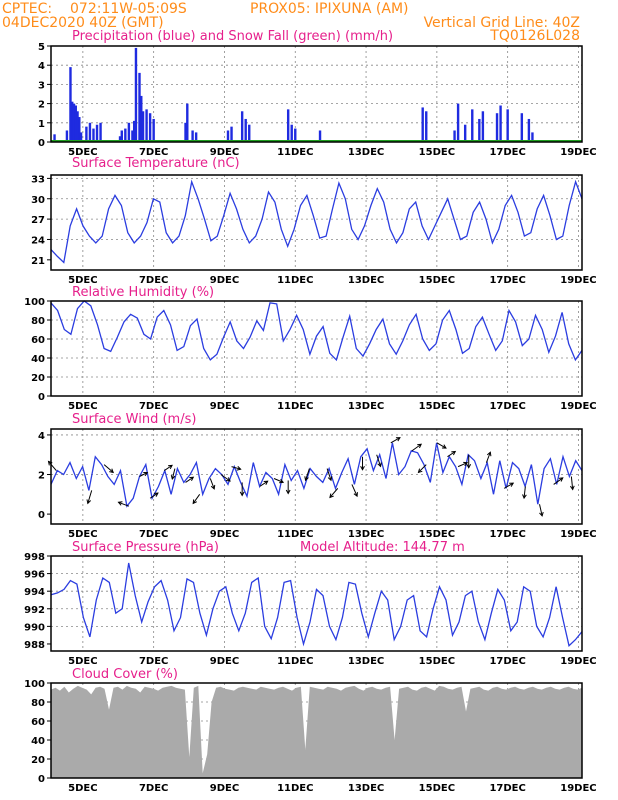  I want to click on pressure-ytick-label: 994, so click(34, 592).